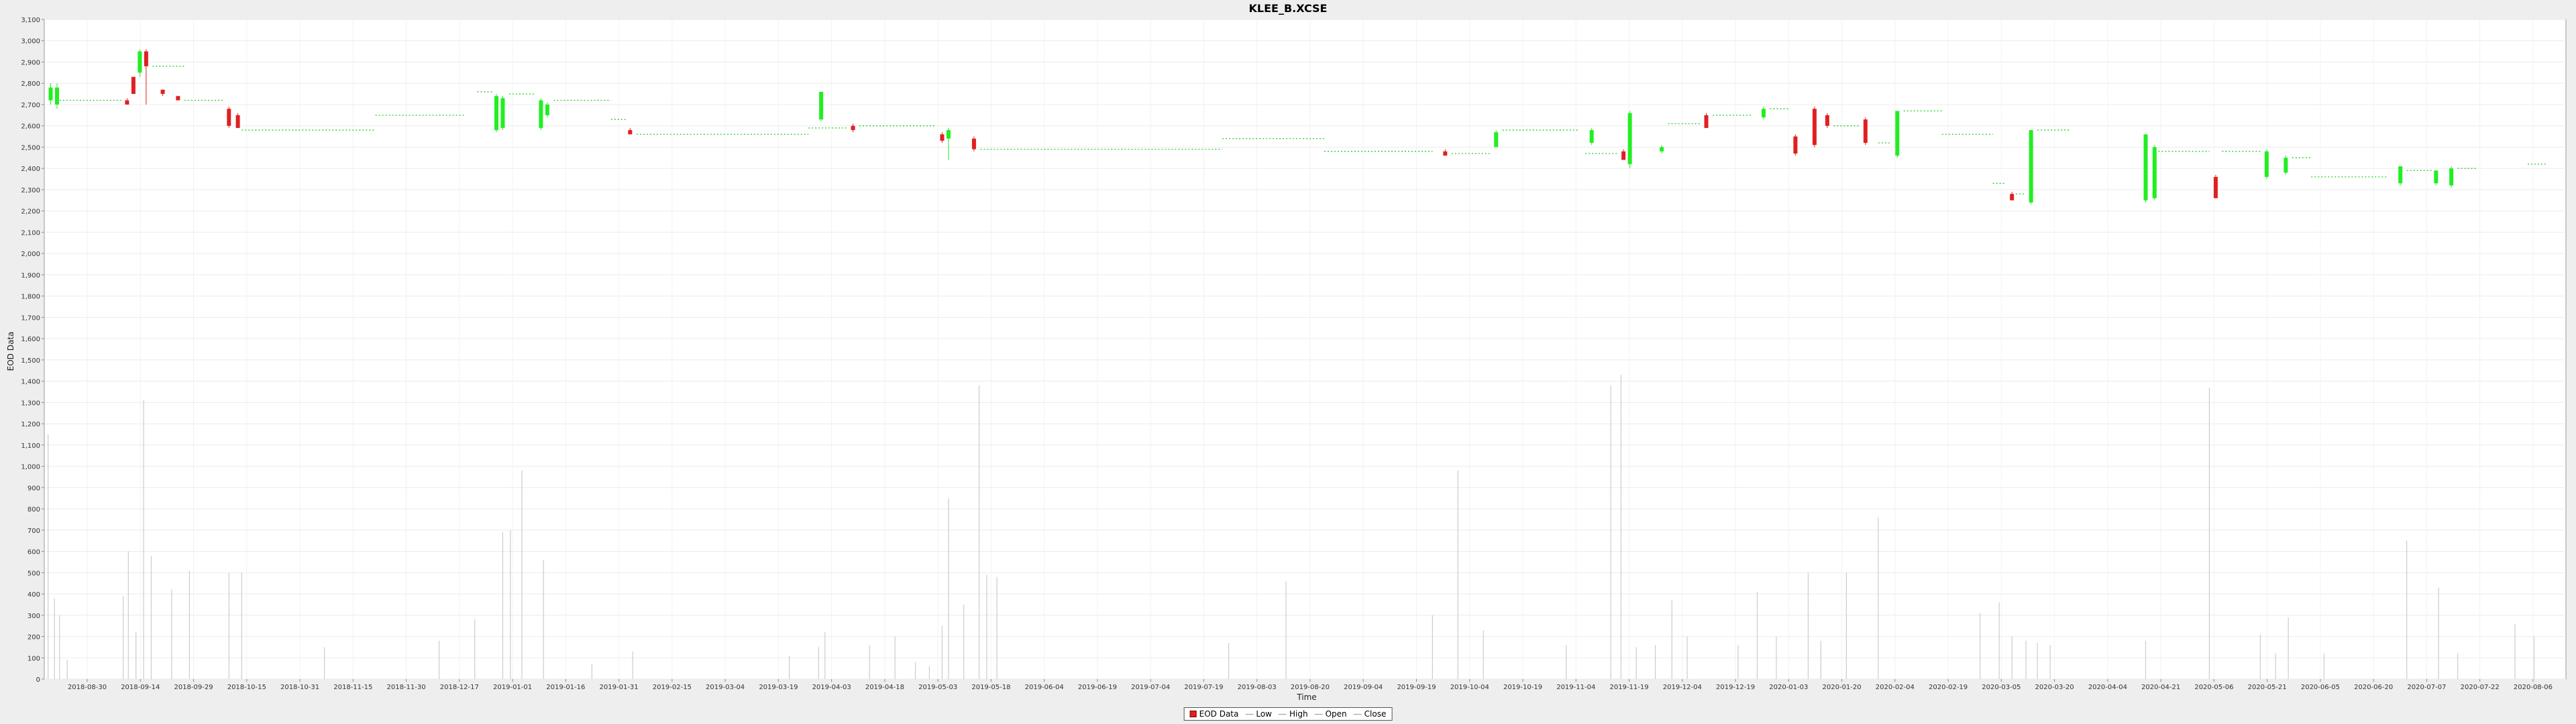 The image size is (2576, 724). I want to click on x-tick-label: 2019-11-04, so click(1575, 687).